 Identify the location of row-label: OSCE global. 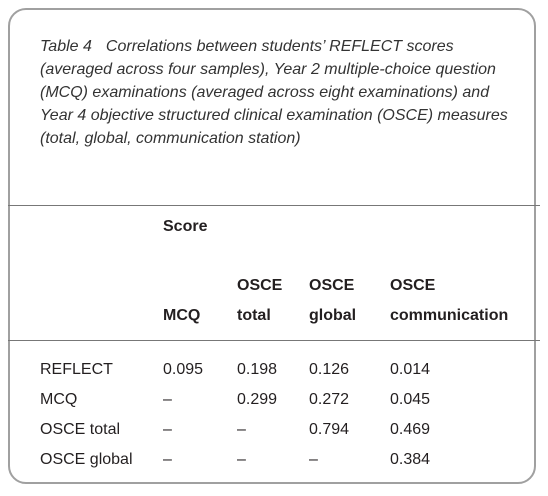
(86, 459).